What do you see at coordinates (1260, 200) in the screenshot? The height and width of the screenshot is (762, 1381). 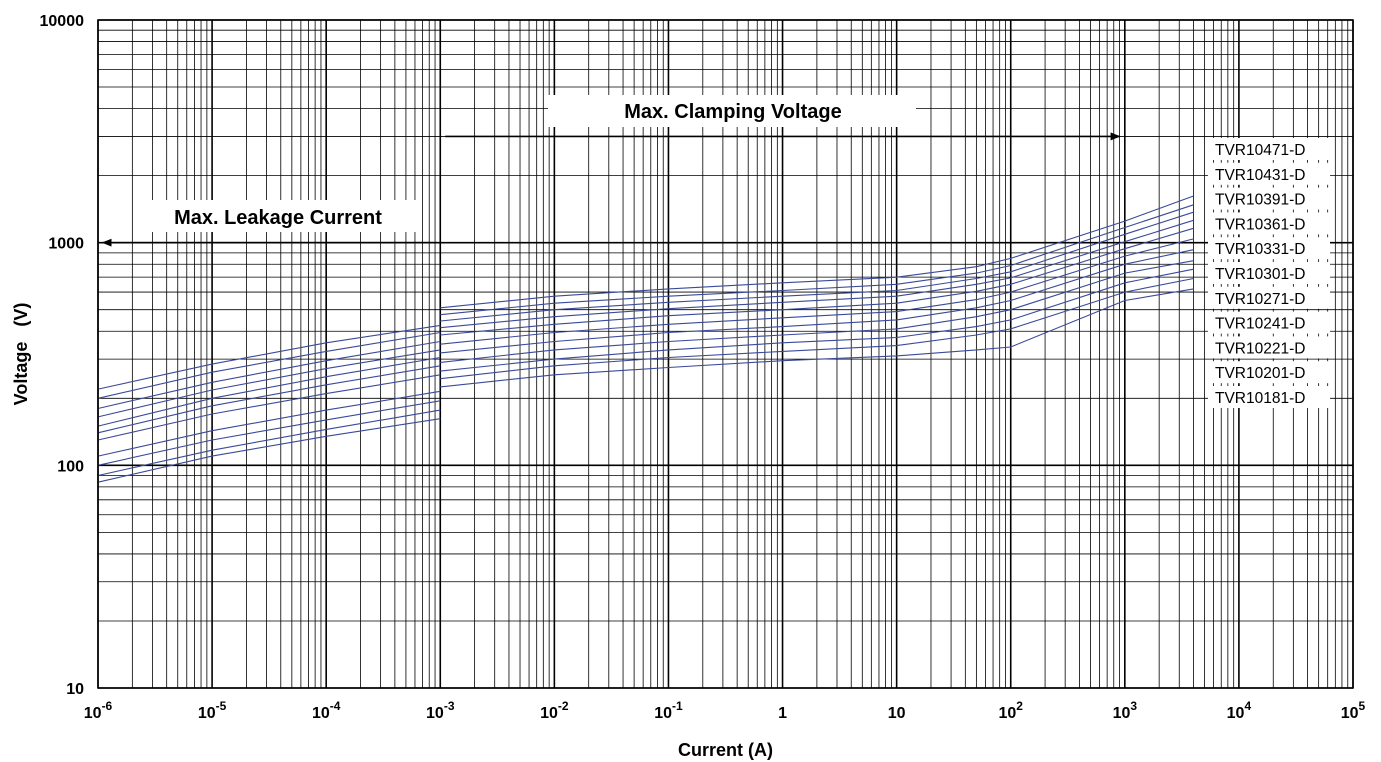 I see `legend-item-label: TVR10391-D` at bounding box center [1260, 200].